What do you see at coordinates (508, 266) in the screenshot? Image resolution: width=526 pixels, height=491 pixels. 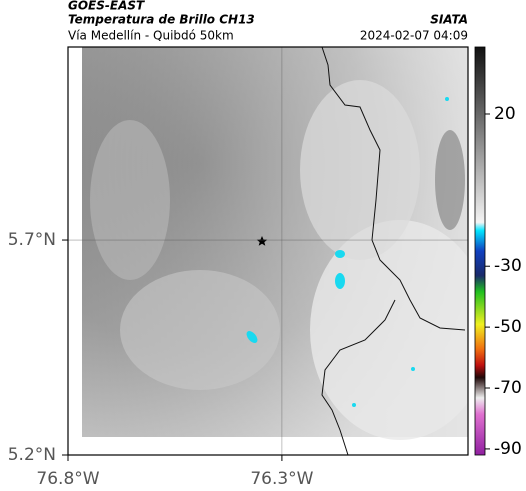 I see `colorbar-tick-label: -30` at bounding box center [508, 266].